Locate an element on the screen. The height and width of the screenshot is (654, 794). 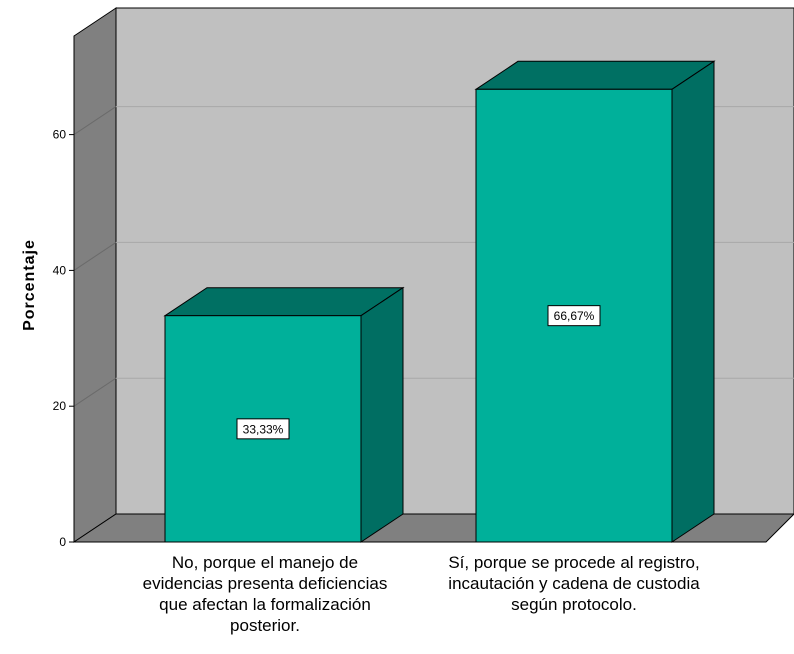
y-axis-label: Porcentaje is located at coordinates (29, 285).